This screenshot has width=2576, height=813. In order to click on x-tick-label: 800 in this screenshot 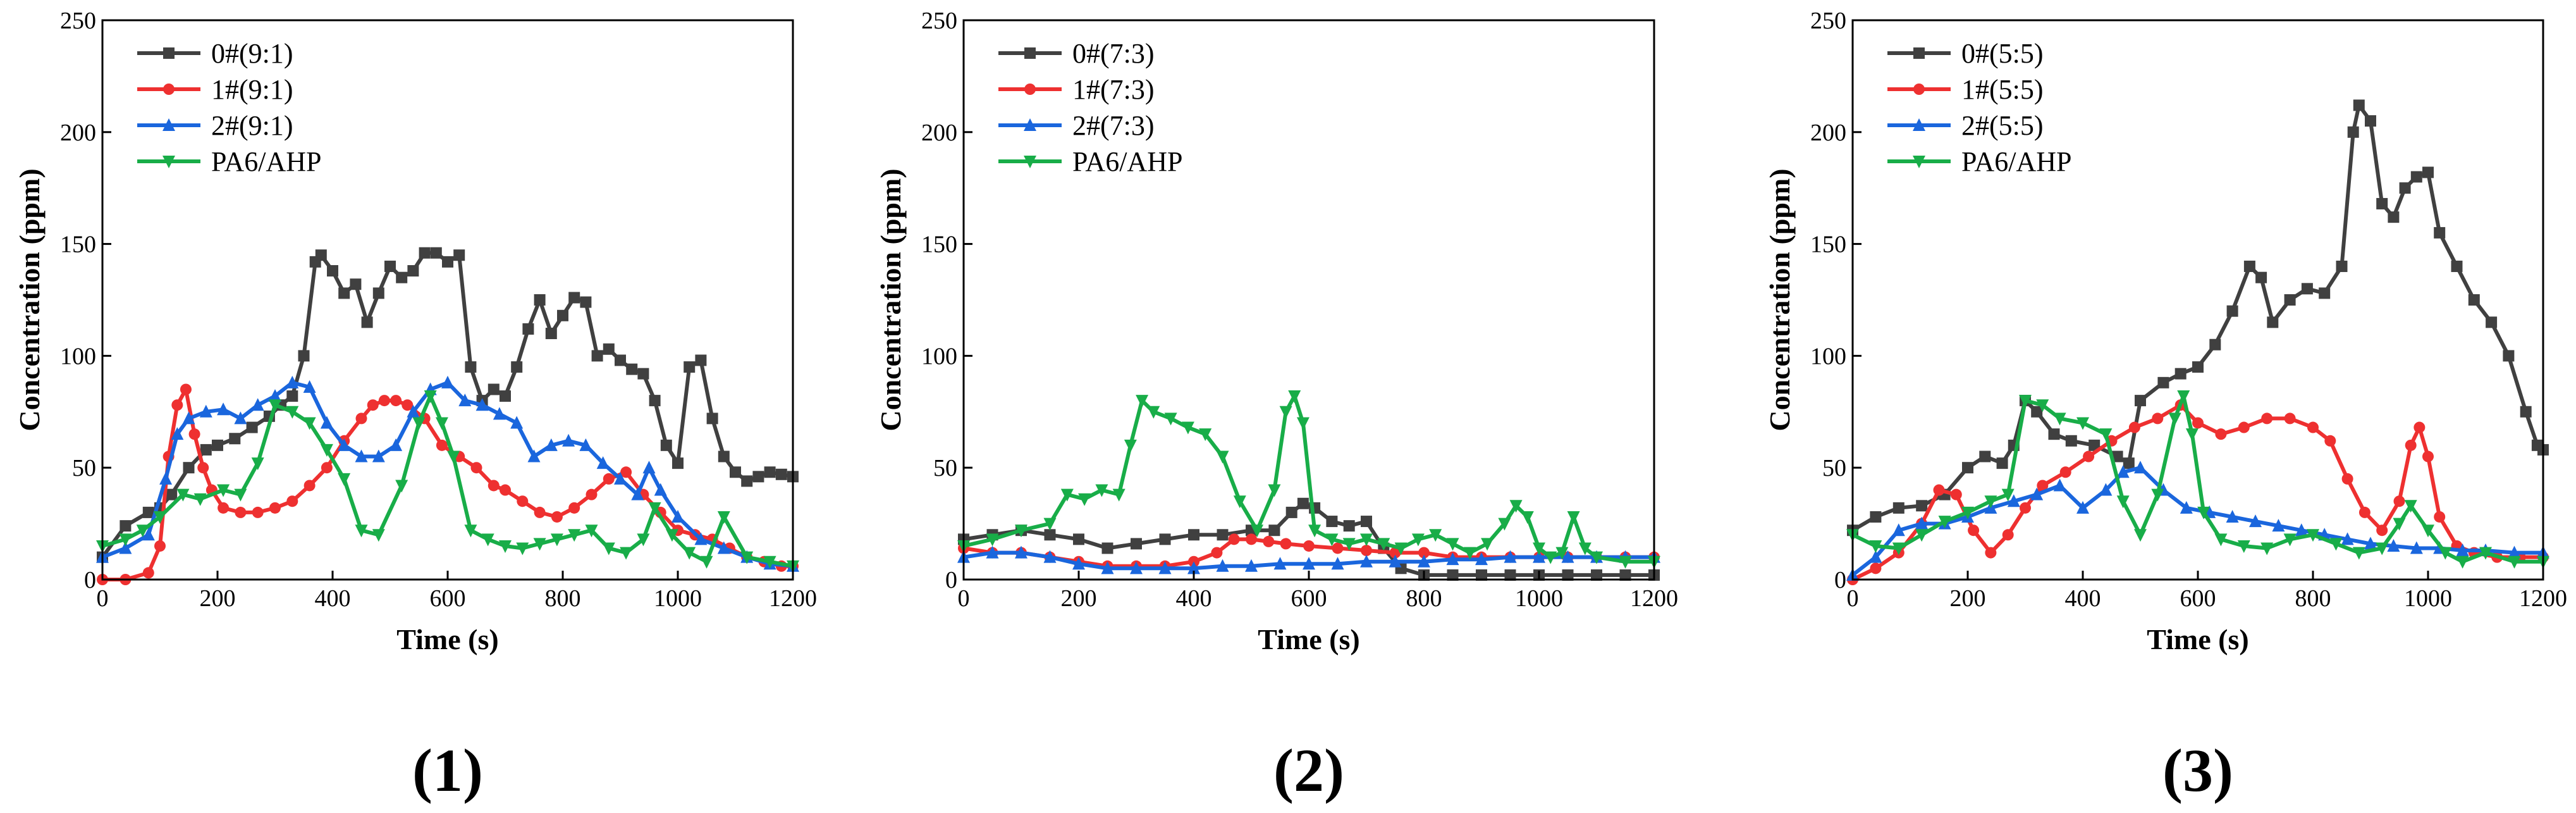, I will do `click(1424, 598)`.